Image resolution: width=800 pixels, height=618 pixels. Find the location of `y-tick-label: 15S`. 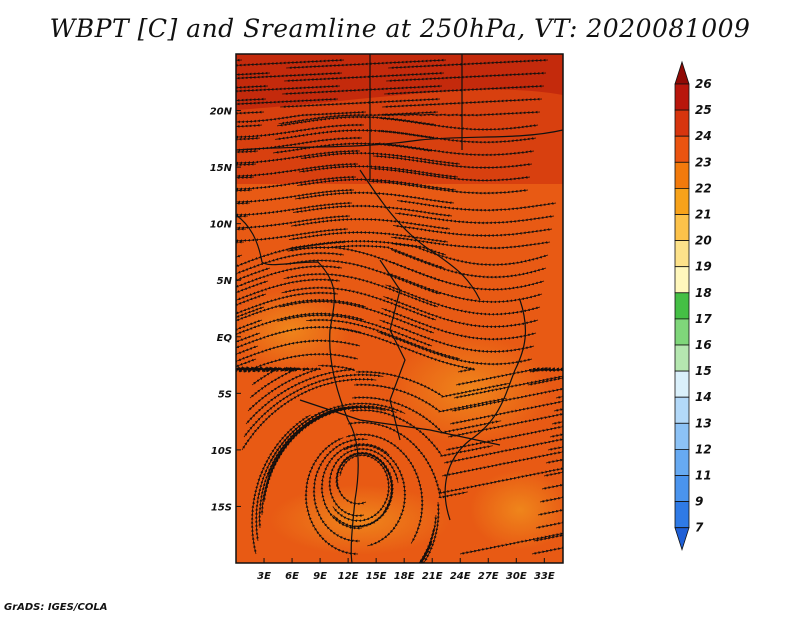

y-tick-label: 15S is located at coordinates (221, 507).